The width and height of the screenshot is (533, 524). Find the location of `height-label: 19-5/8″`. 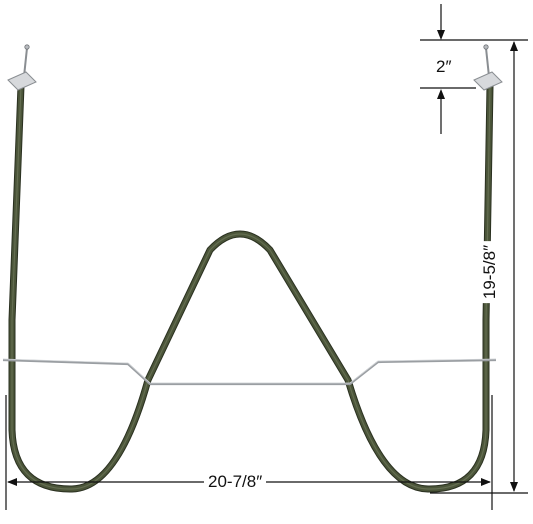

height-label: 19-5/8″ is located at coordinates (490, 272).